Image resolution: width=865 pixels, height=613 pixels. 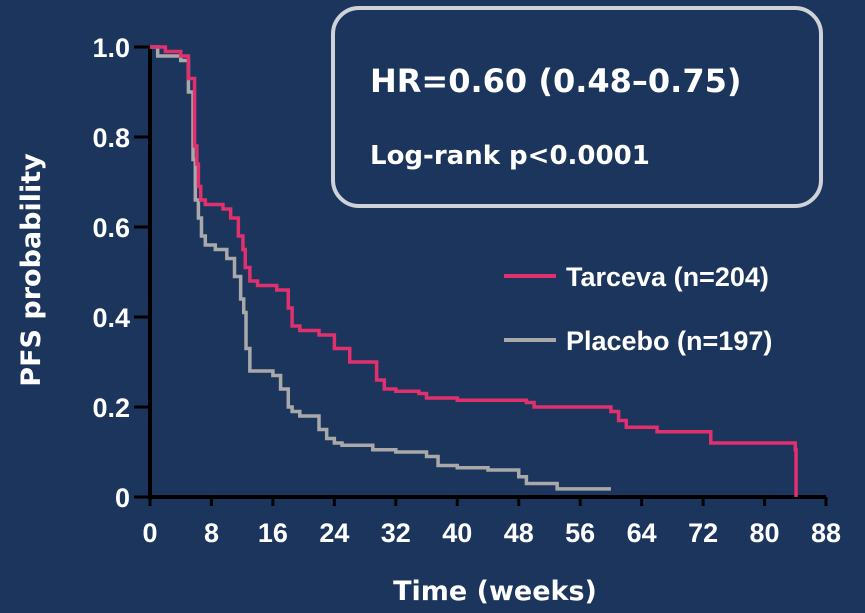 I want to click on x-tick-label: 80, so click(x=765, y=533).